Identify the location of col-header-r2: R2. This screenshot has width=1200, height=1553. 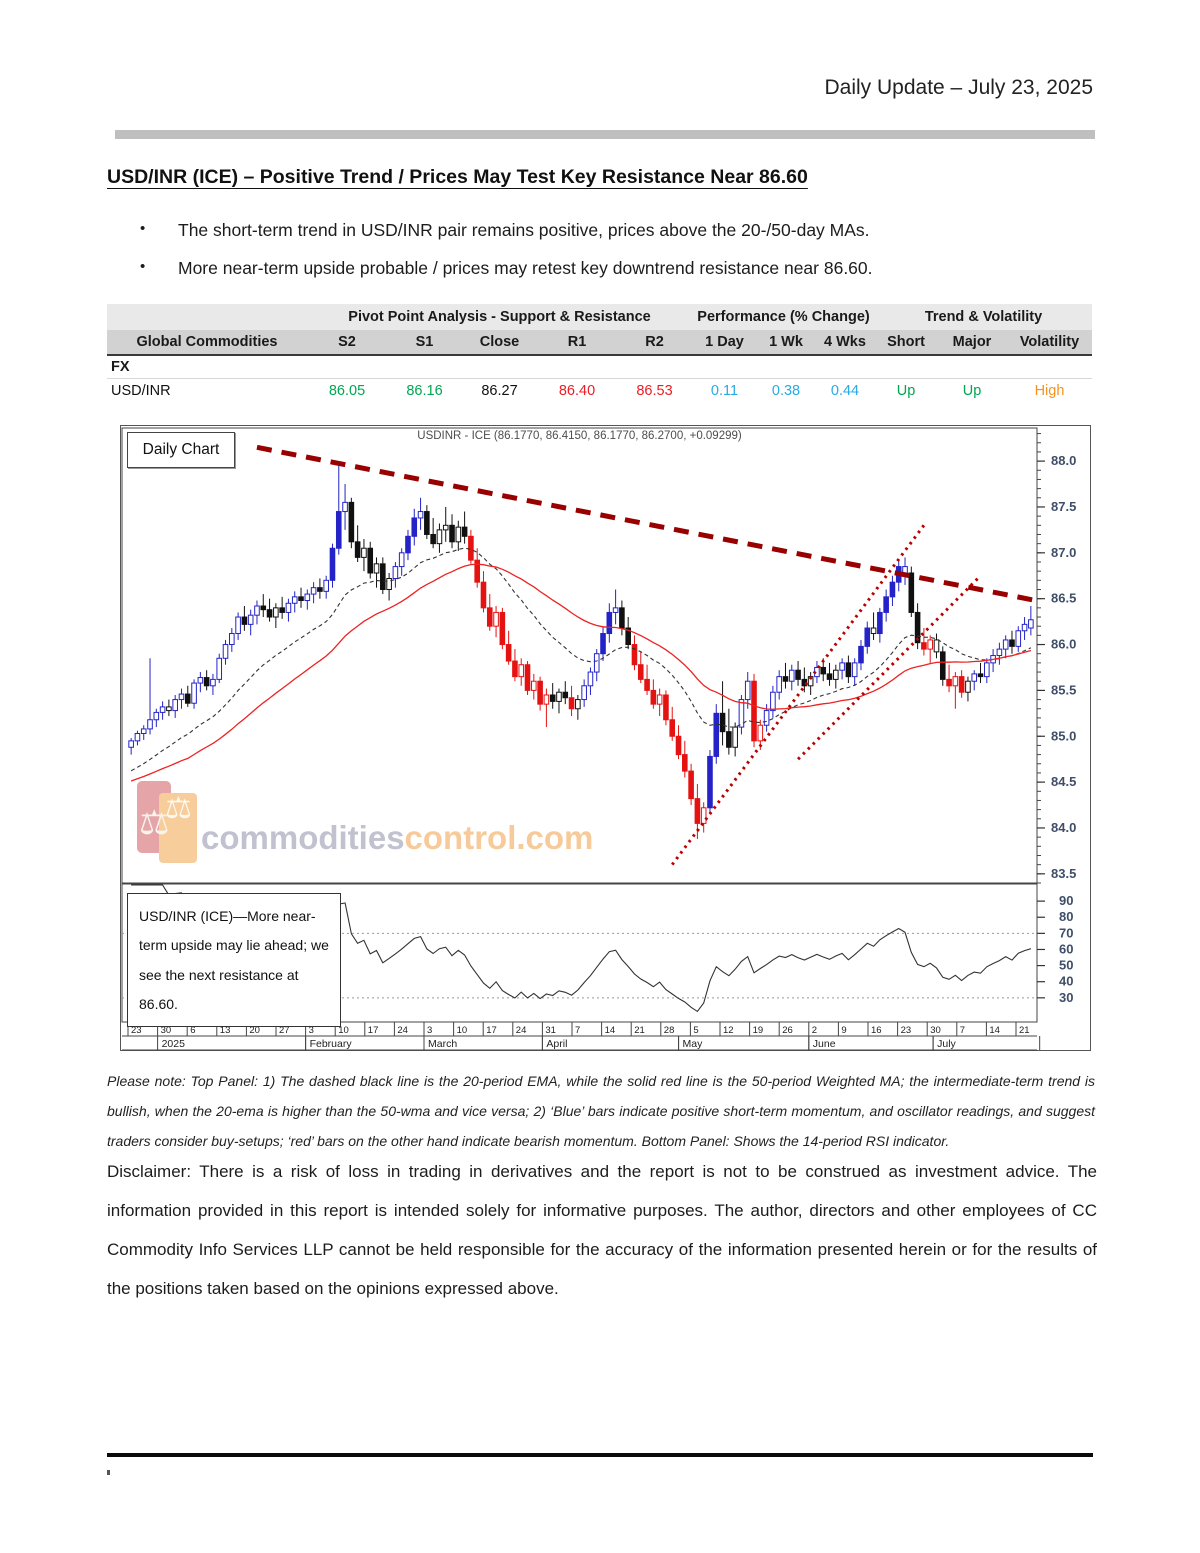
(654, 342).